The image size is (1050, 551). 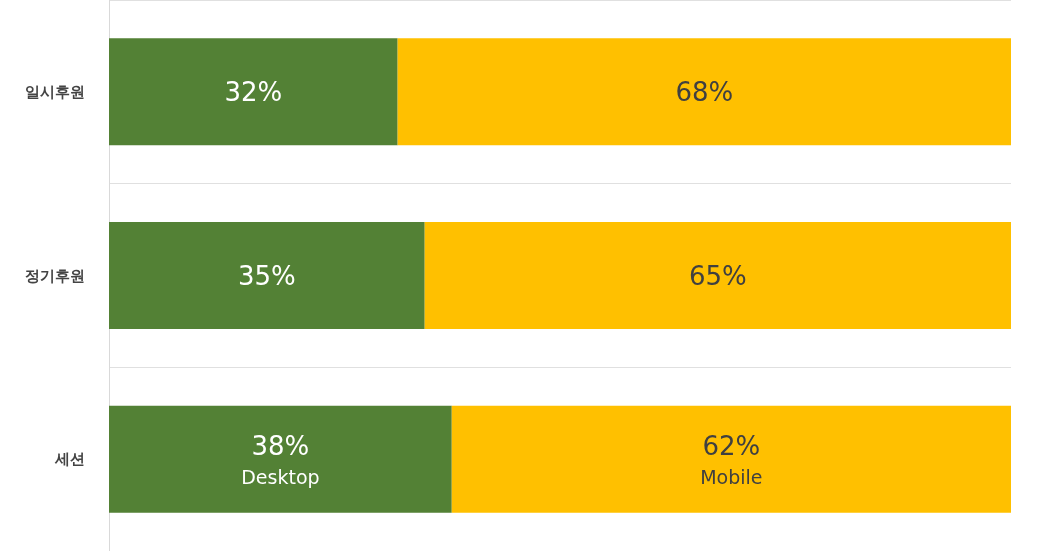 I want to click on data-label: 35%, so click(x=266, y=275).